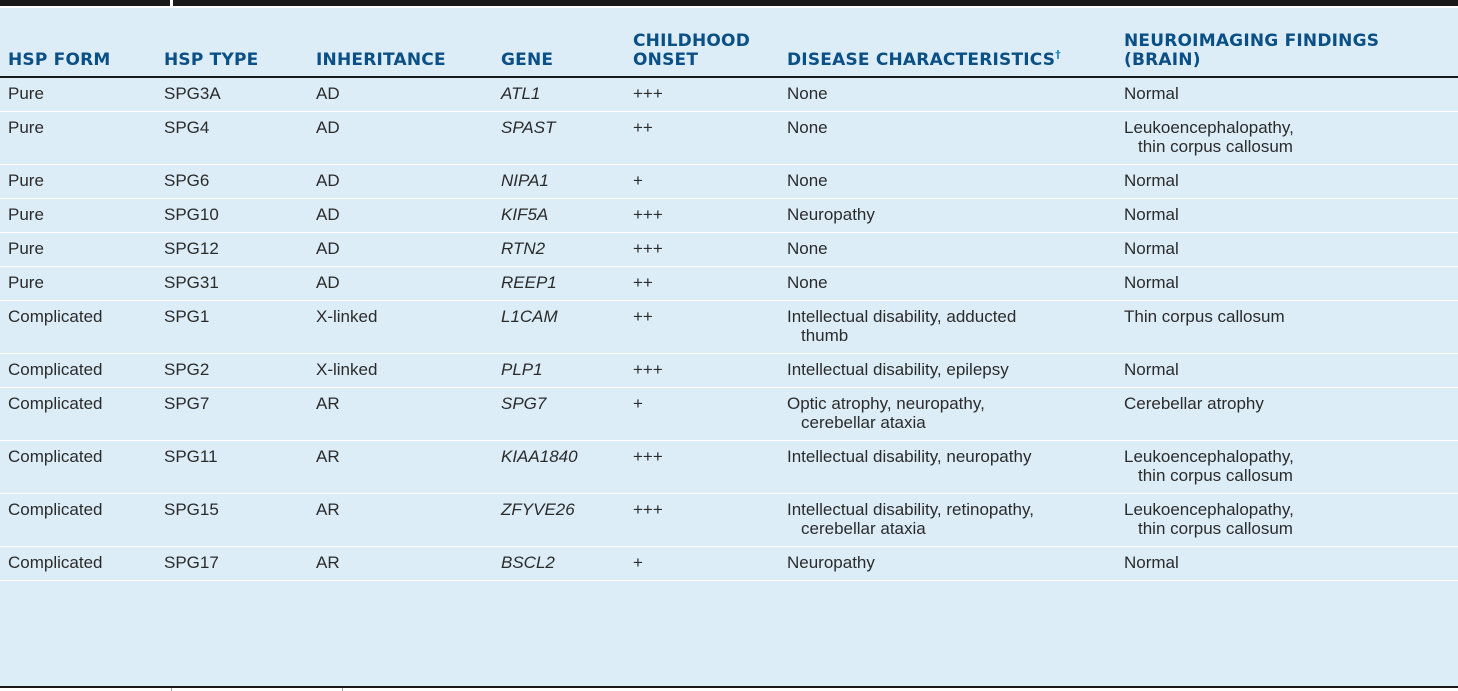 The image size is (1458, 691). Describe the element at coordinates (559, 327) in the screenshot. I see `cell-gene: L1CAM` at that location.